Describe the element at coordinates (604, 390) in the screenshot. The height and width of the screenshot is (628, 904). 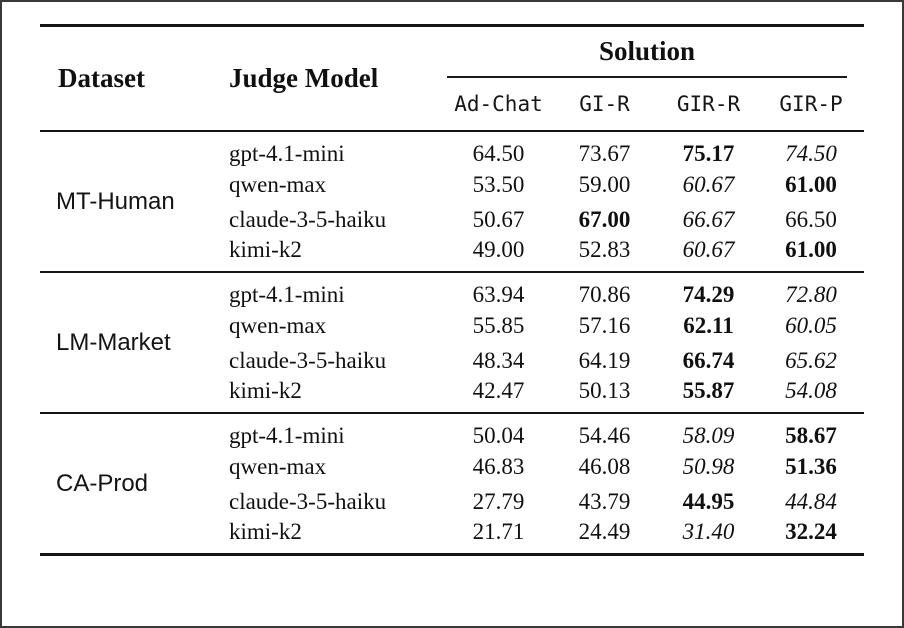
I see `score-cell: 50.13` at that location.